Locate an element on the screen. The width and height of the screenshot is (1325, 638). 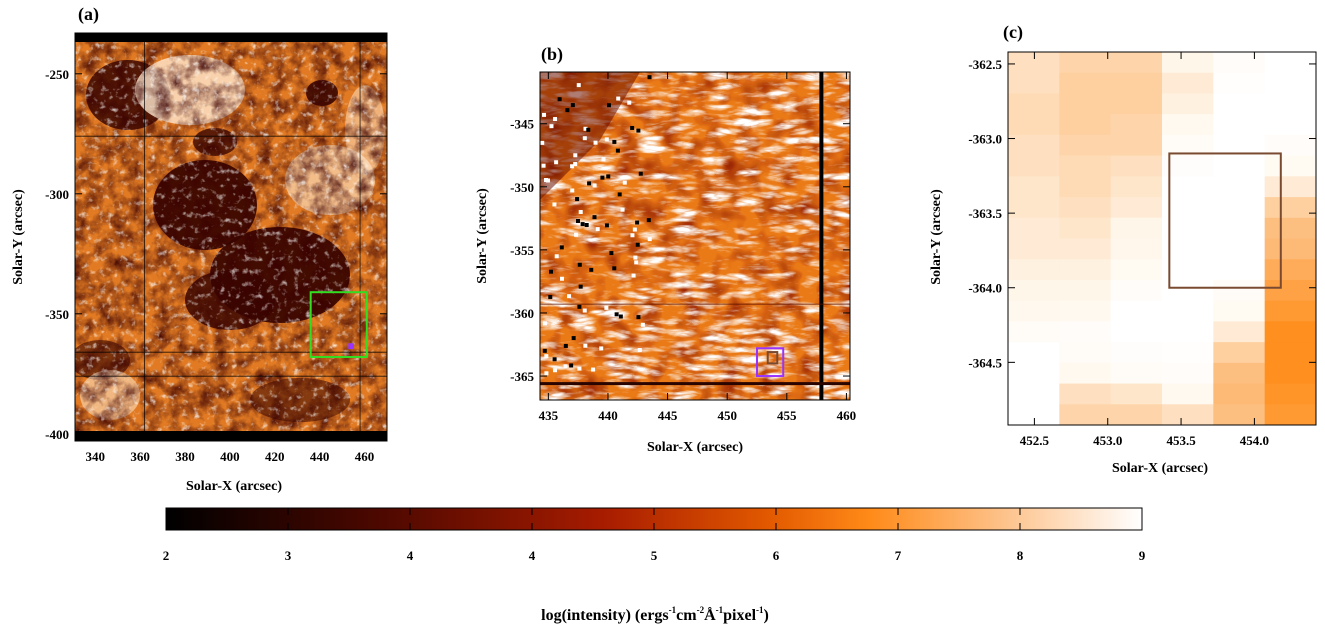
panel-b-ytick-label: -345 is located at coordinates (522, 124).